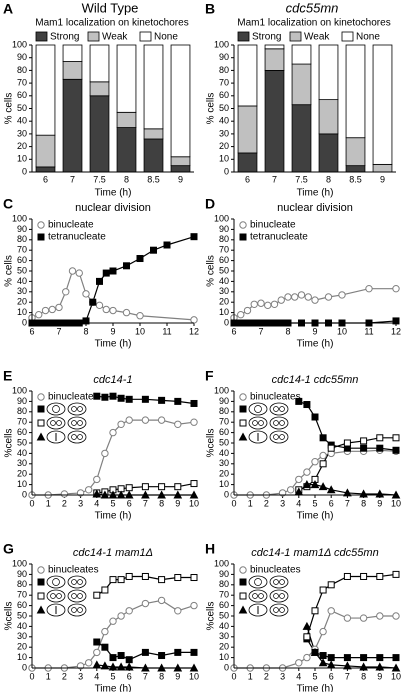 The height and width of the screenshot is (692, 404). I want to click on y-axis-label: %cells, so click(9, 443).